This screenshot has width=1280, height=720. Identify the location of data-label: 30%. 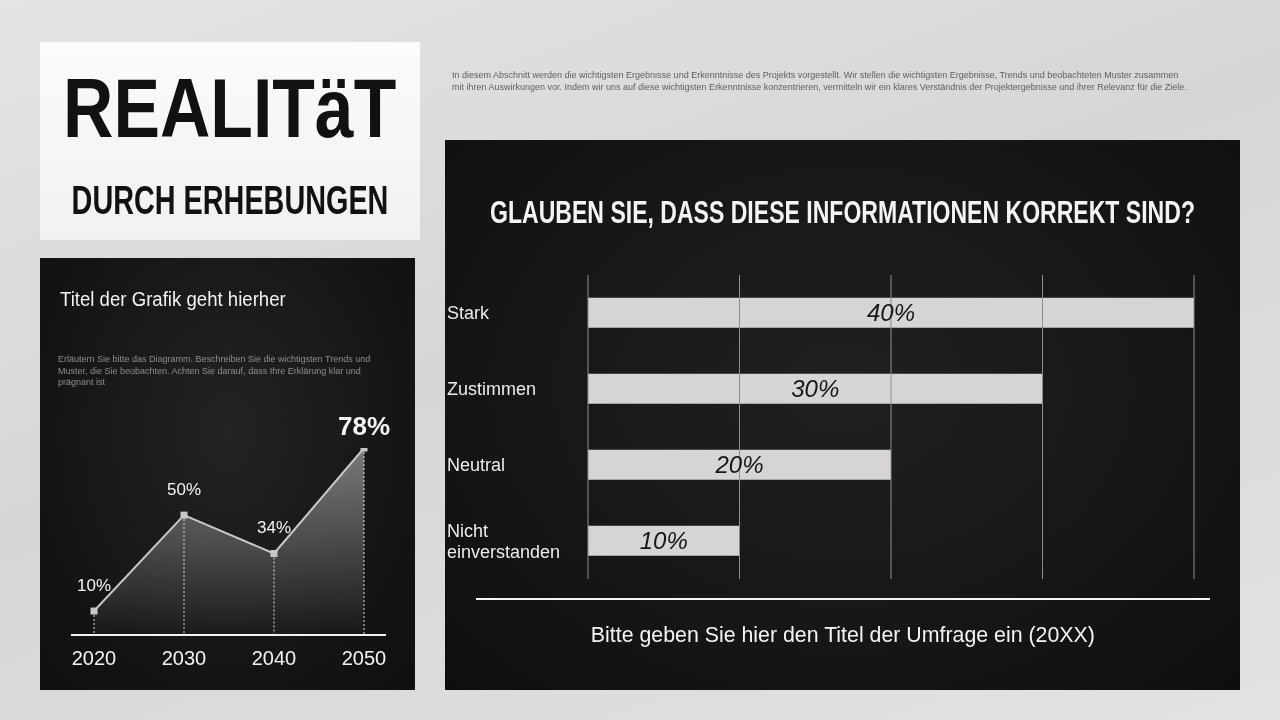
(815, 389).